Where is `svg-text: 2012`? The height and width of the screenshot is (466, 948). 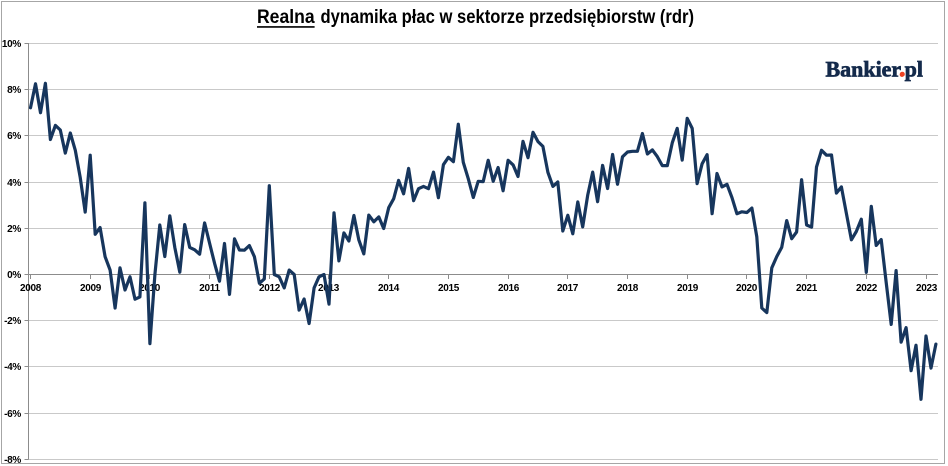
svg-text: 2012 is located at coordinates (270, 288).